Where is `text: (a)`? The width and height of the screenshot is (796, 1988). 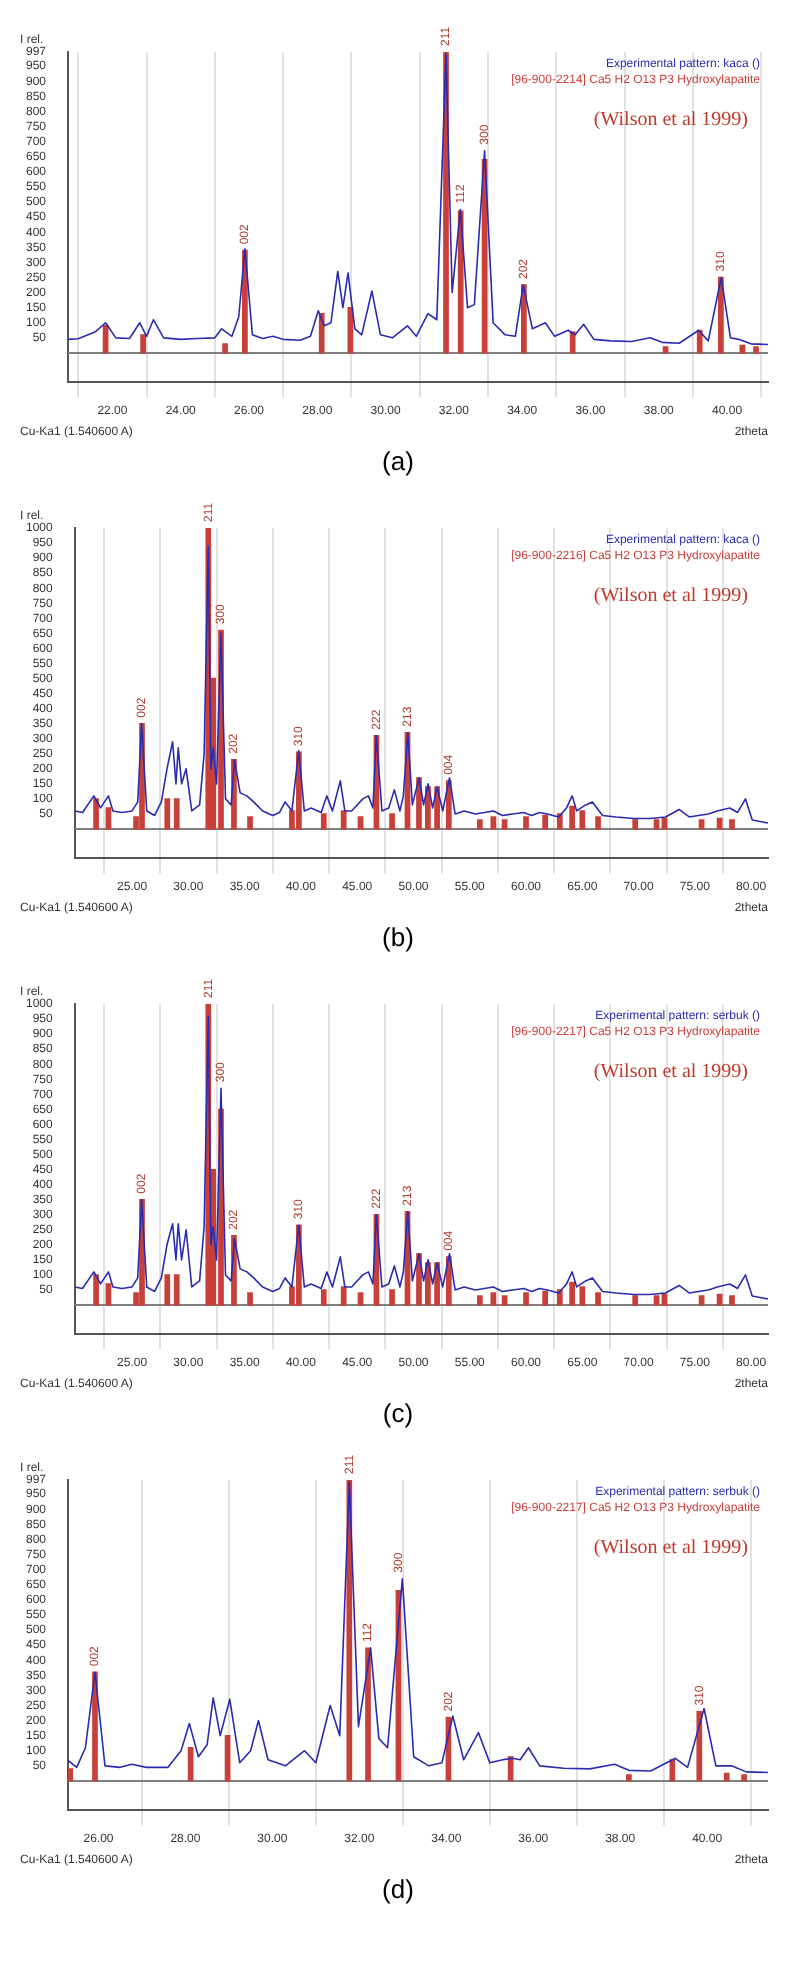
text: (a) is located at coordinates (398, 462).